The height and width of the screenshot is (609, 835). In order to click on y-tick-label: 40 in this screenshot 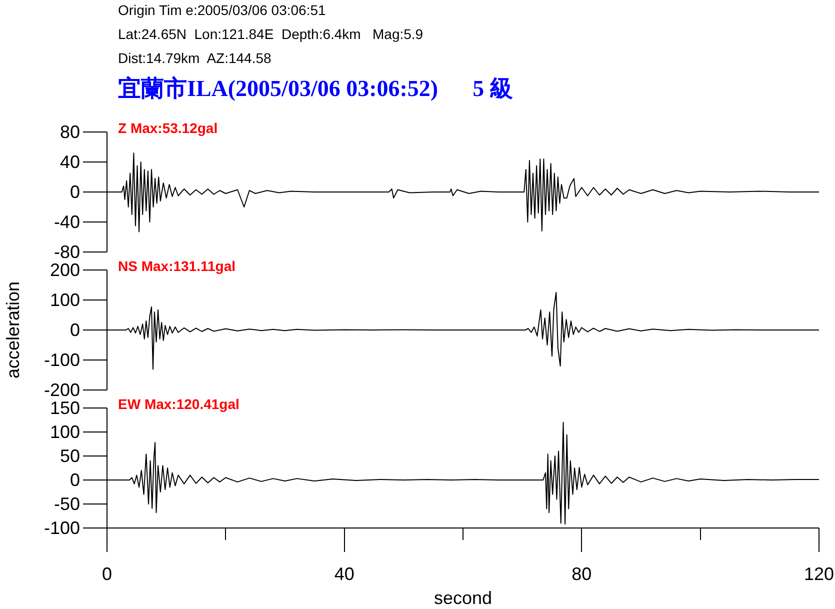, I will do `click(70, 162)`.